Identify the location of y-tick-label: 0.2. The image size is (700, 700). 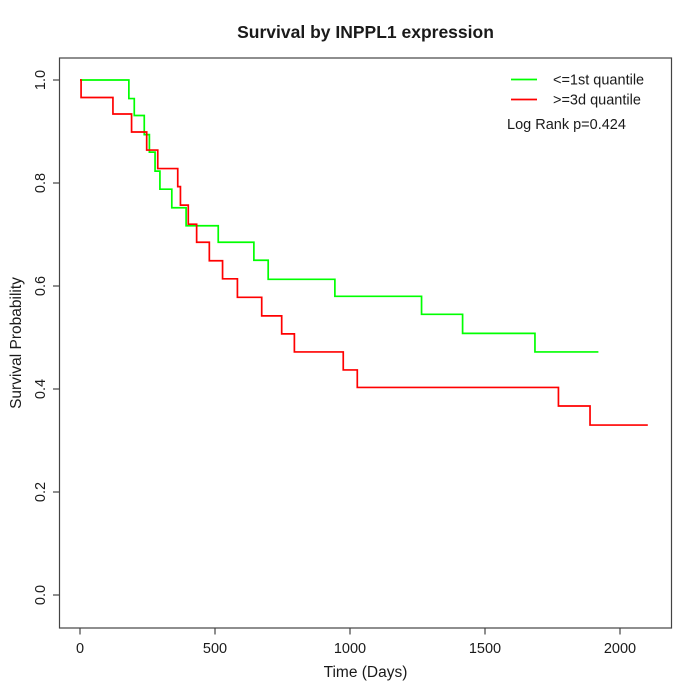
(41, 492).